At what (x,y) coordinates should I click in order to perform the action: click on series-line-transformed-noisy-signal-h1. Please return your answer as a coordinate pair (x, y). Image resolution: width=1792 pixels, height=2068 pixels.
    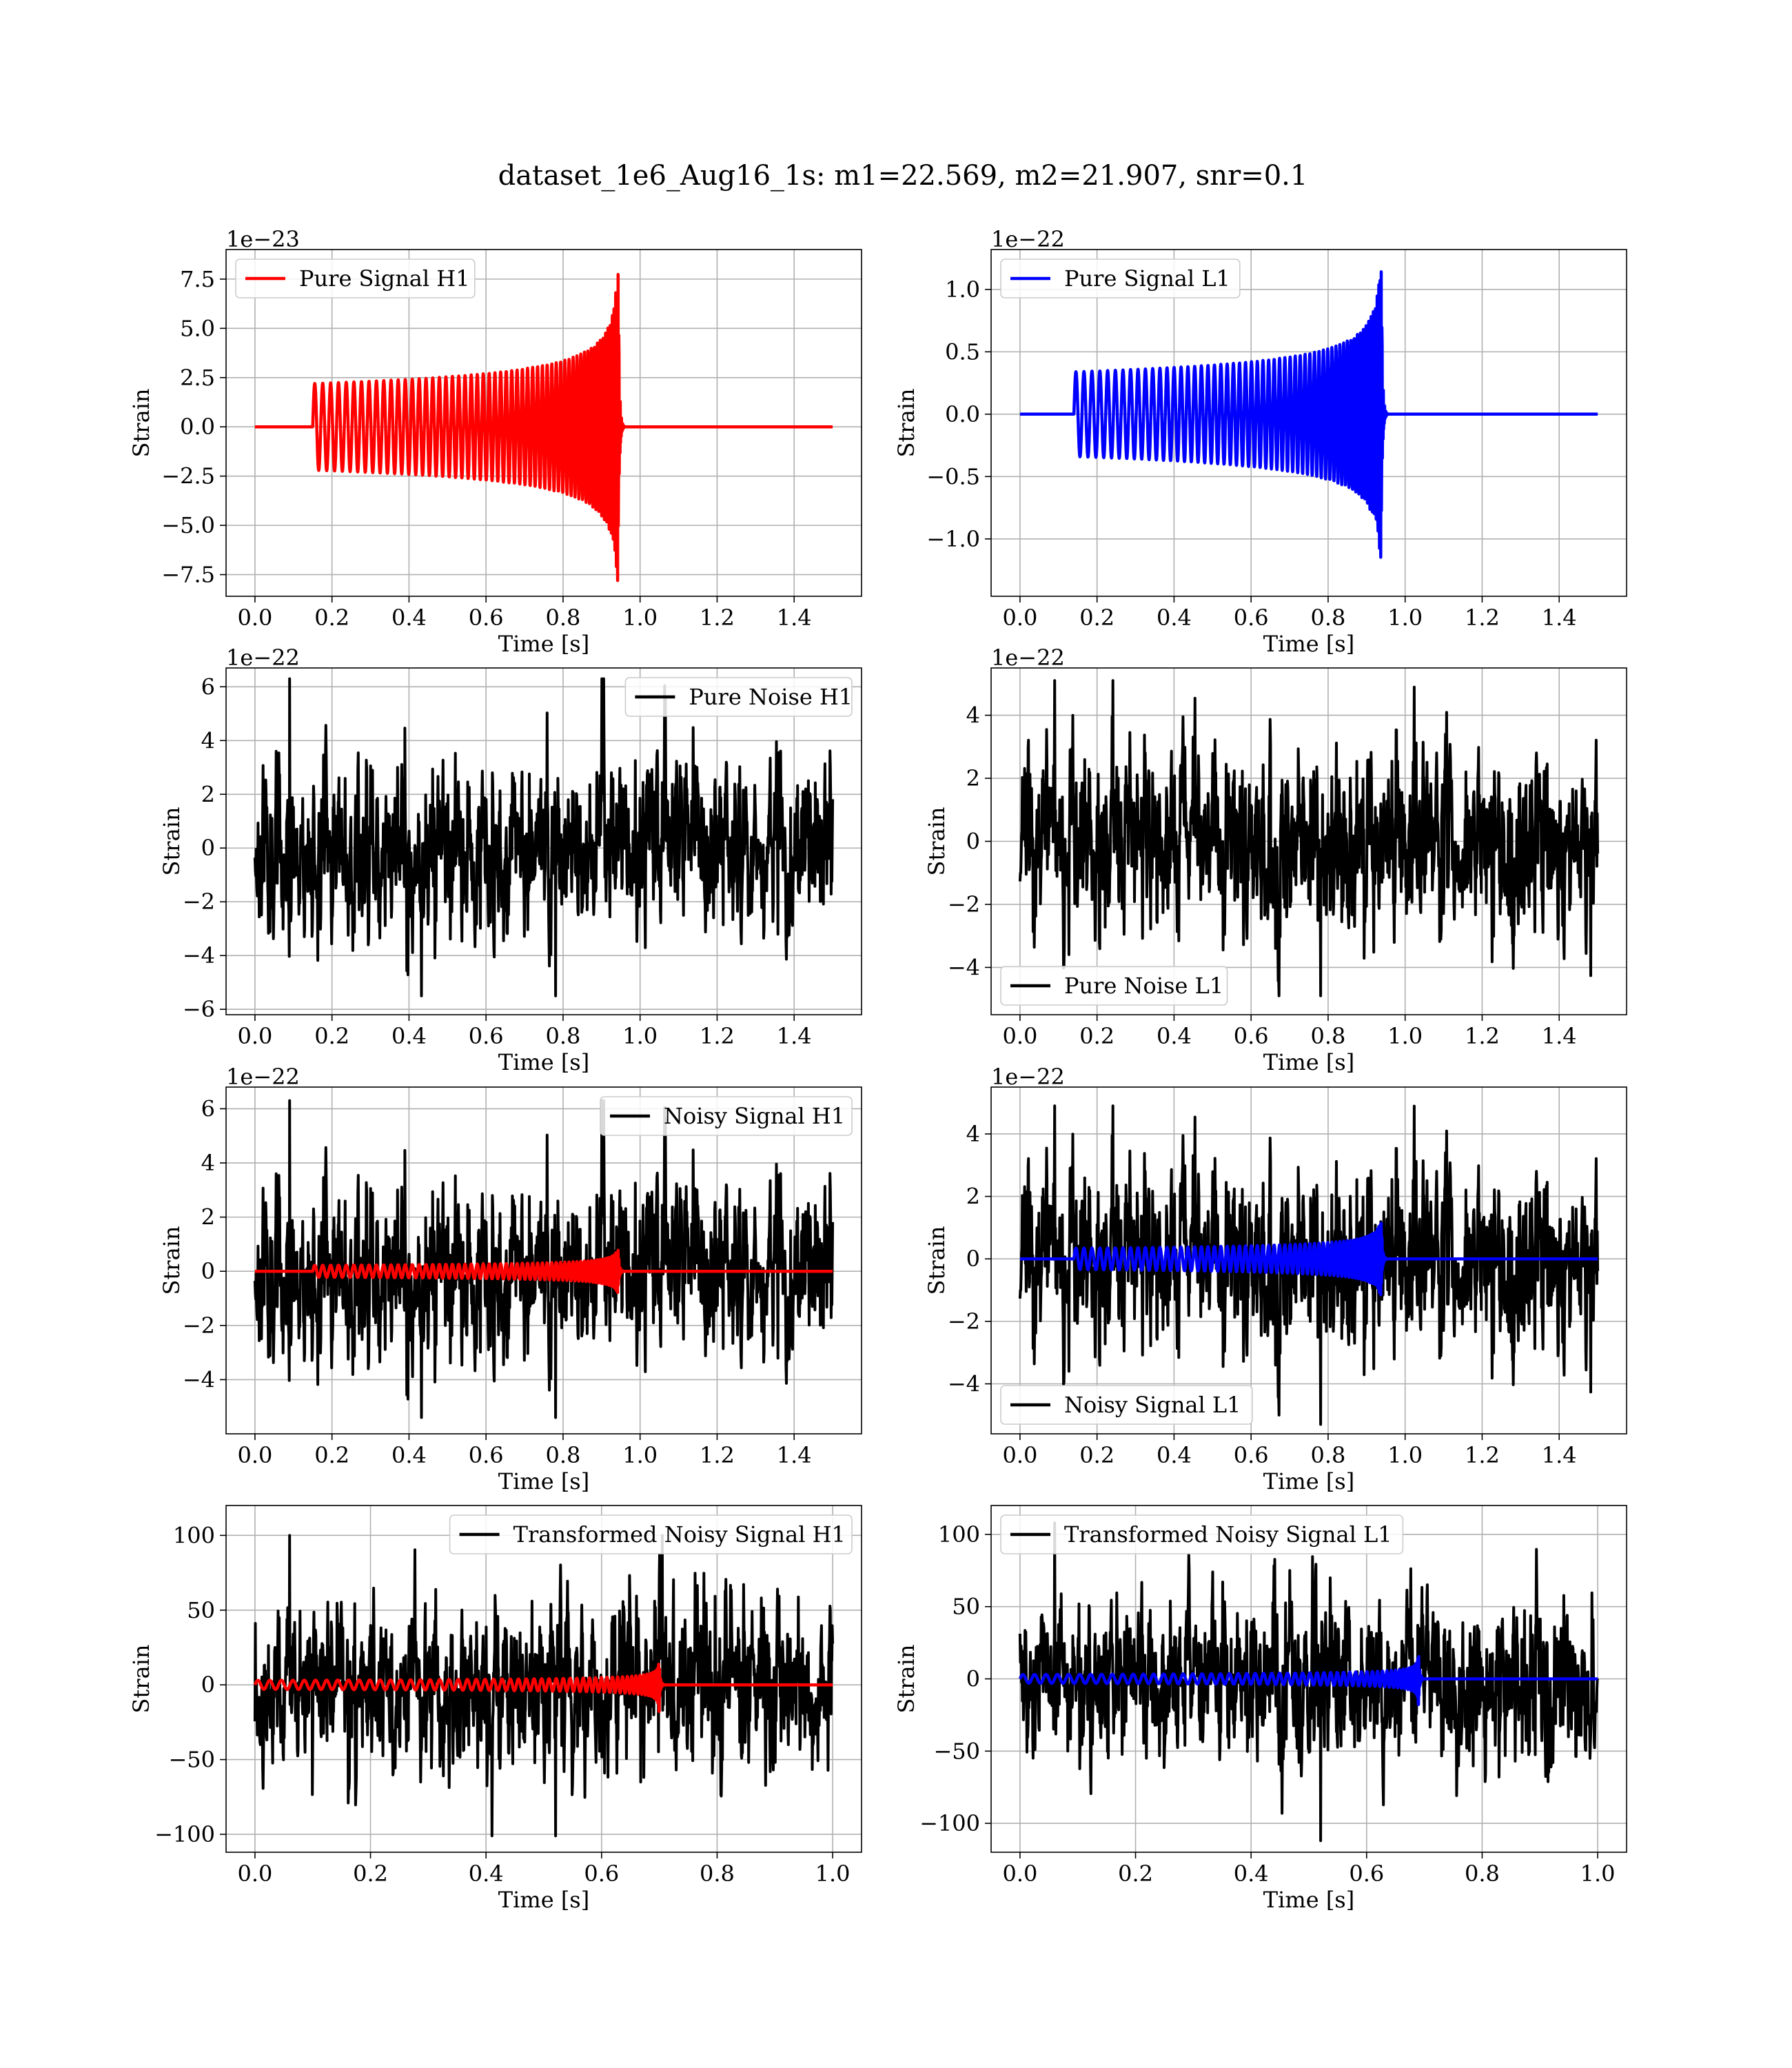
    Looking at the image, I should click on (544, 1686).